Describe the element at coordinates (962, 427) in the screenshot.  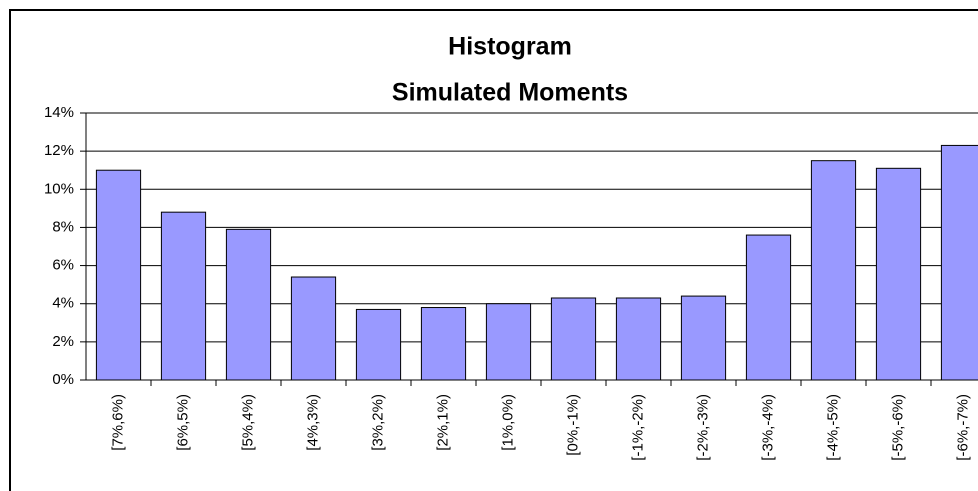
I see `x-tick-label: [-6%,-7%)` at that location.